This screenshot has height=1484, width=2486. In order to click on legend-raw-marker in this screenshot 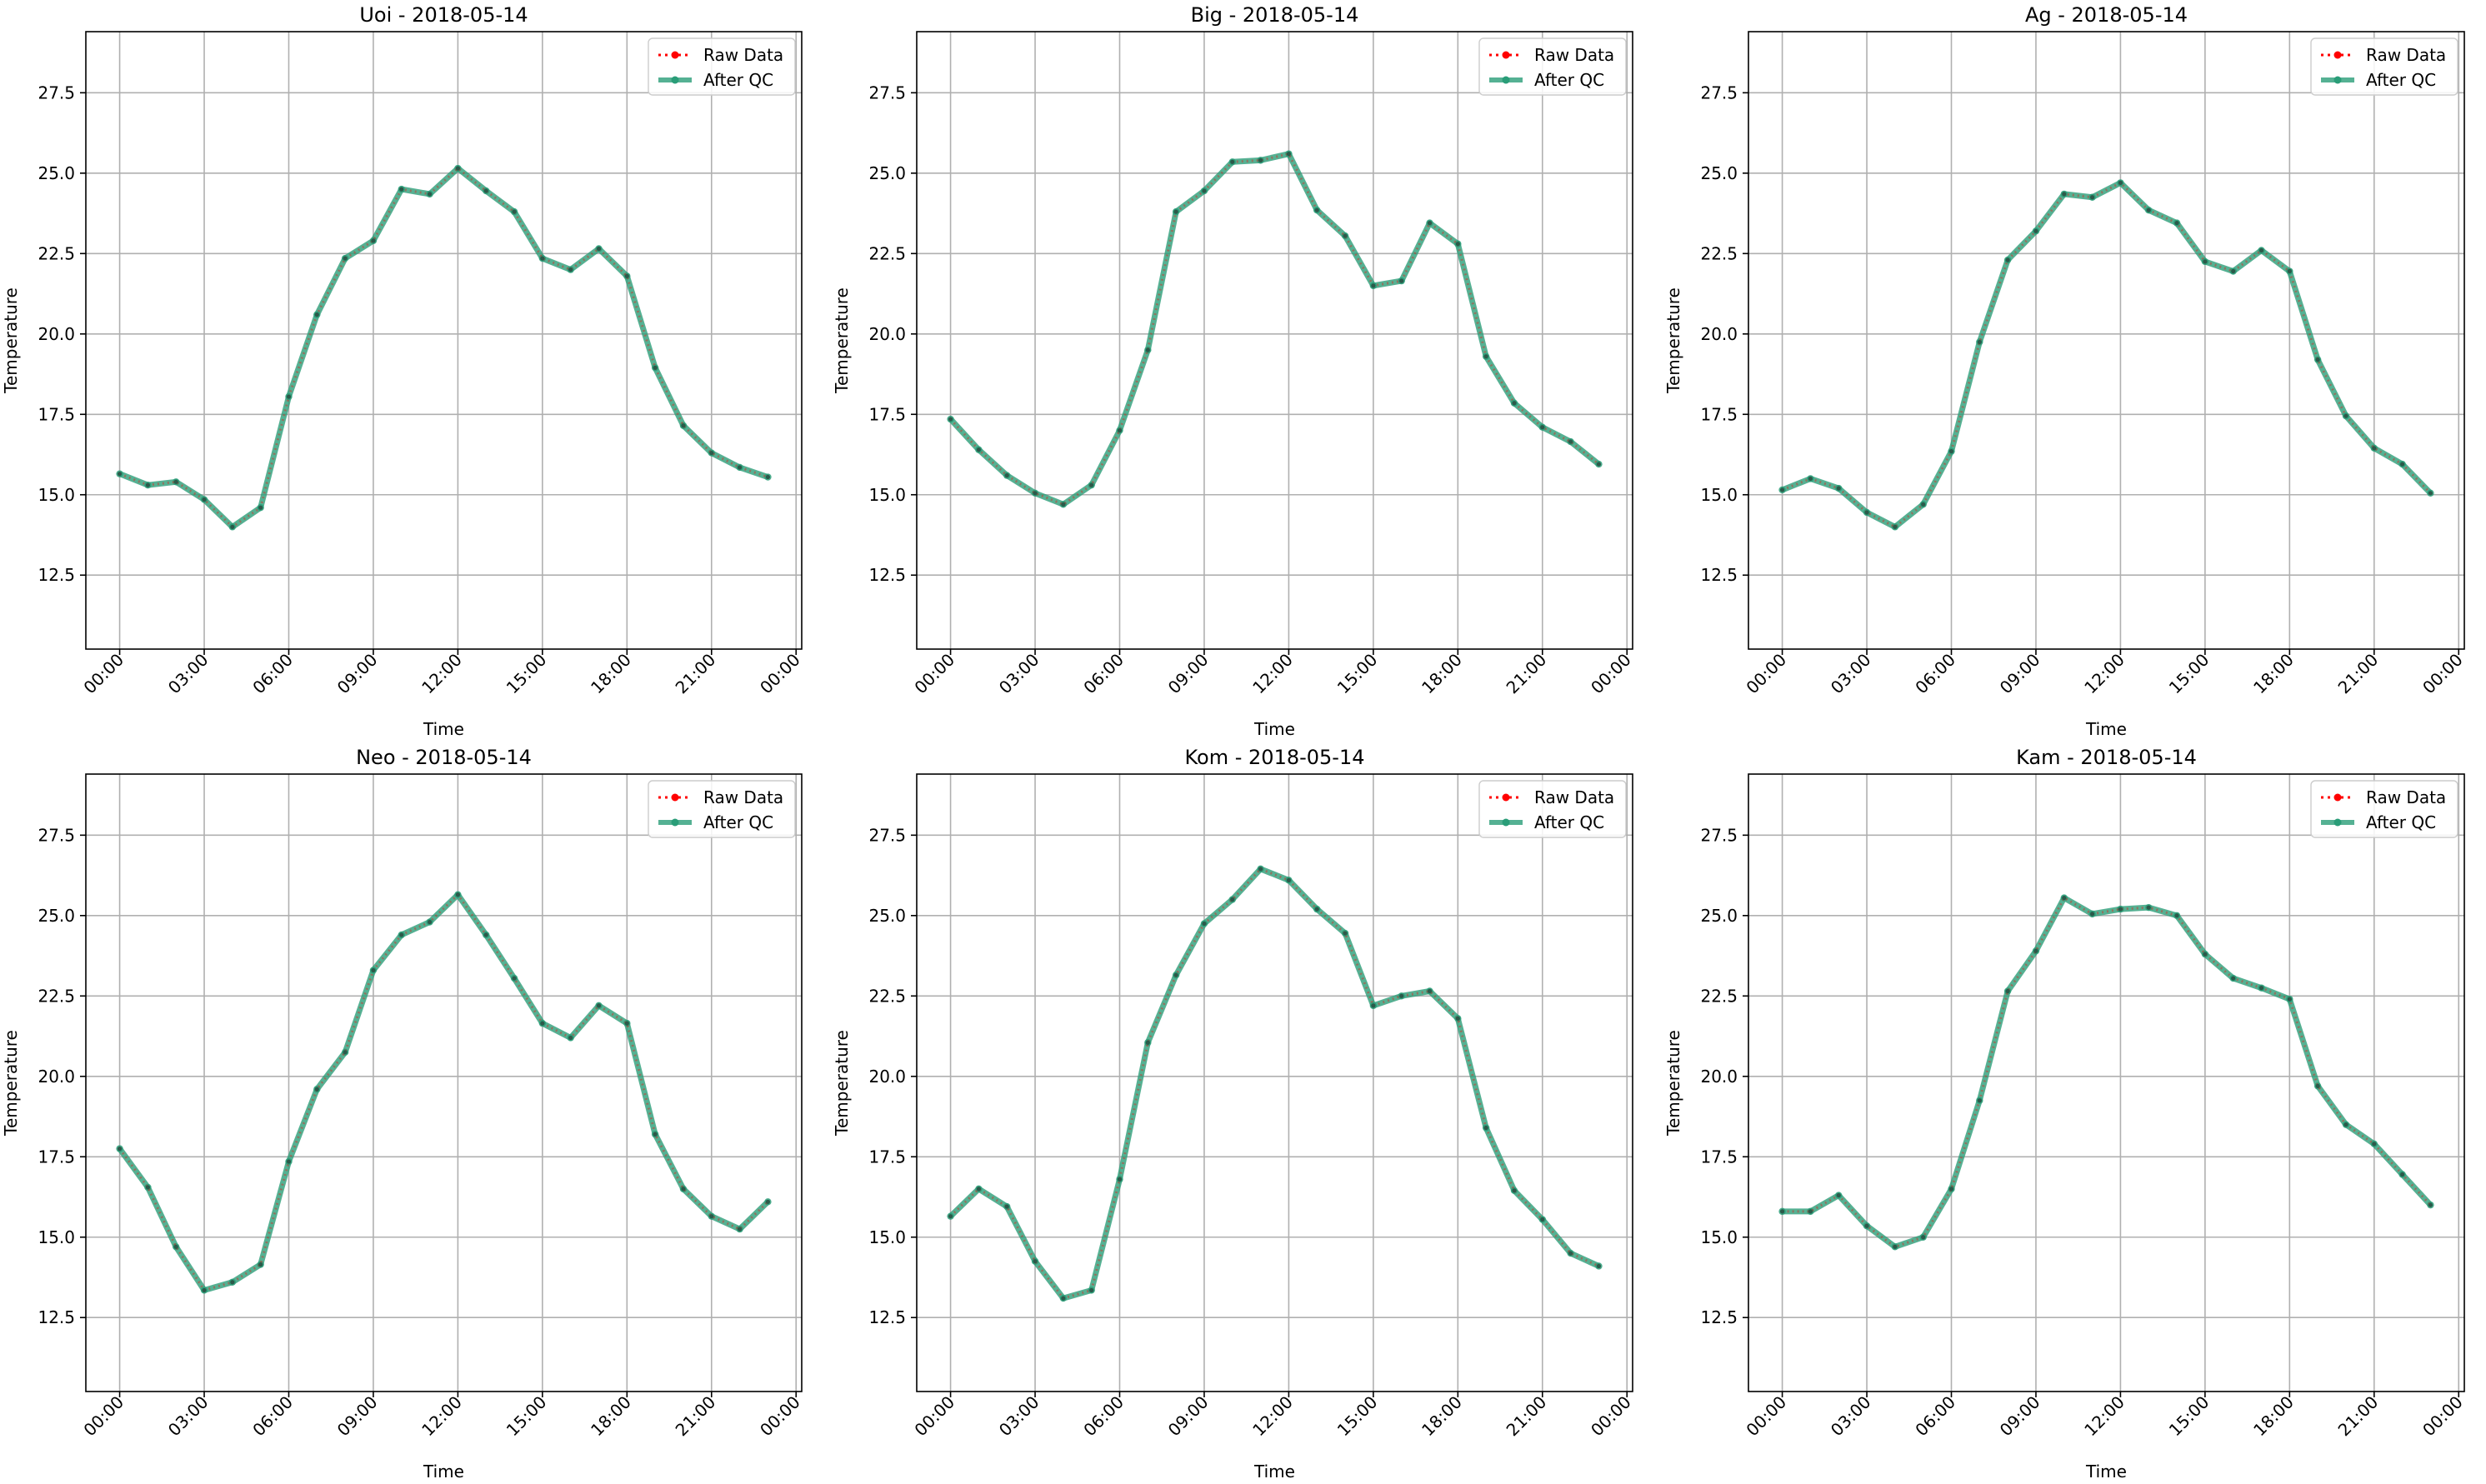, I will do `click(2337, 55)`.